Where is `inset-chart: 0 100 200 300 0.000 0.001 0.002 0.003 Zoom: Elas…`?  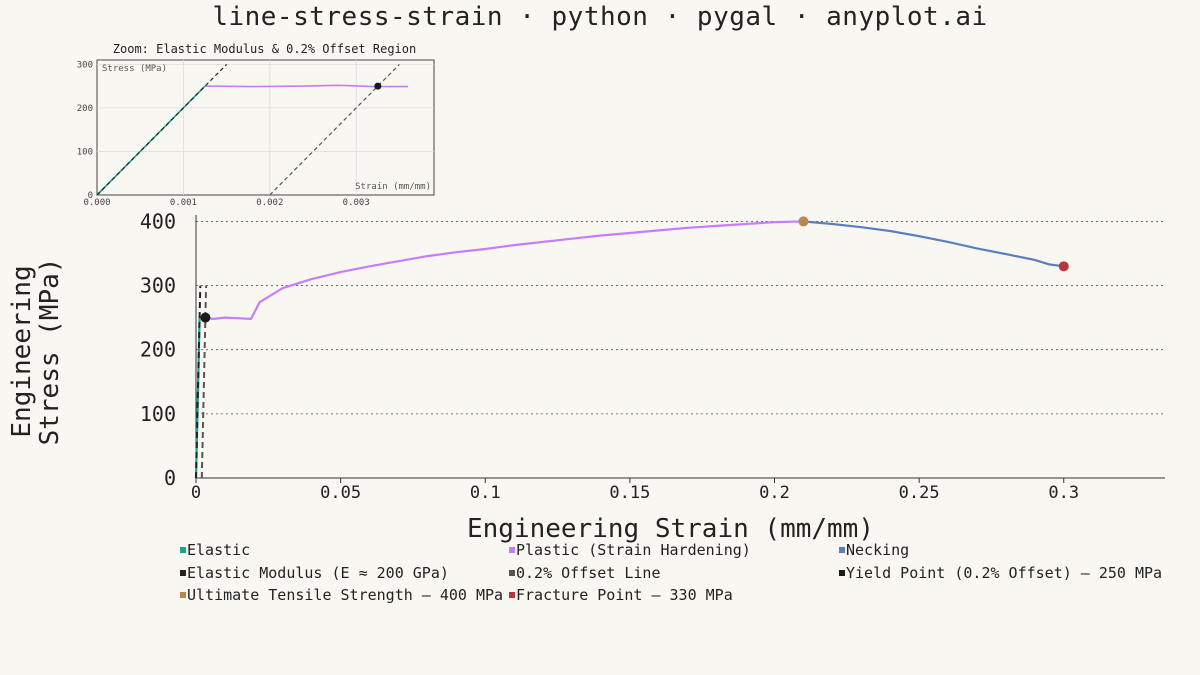
inset-chart: 0 100 200 300 0.000 0.001 0.002 0.003 Zoom: Elas… is located at coordinates (256, 125).